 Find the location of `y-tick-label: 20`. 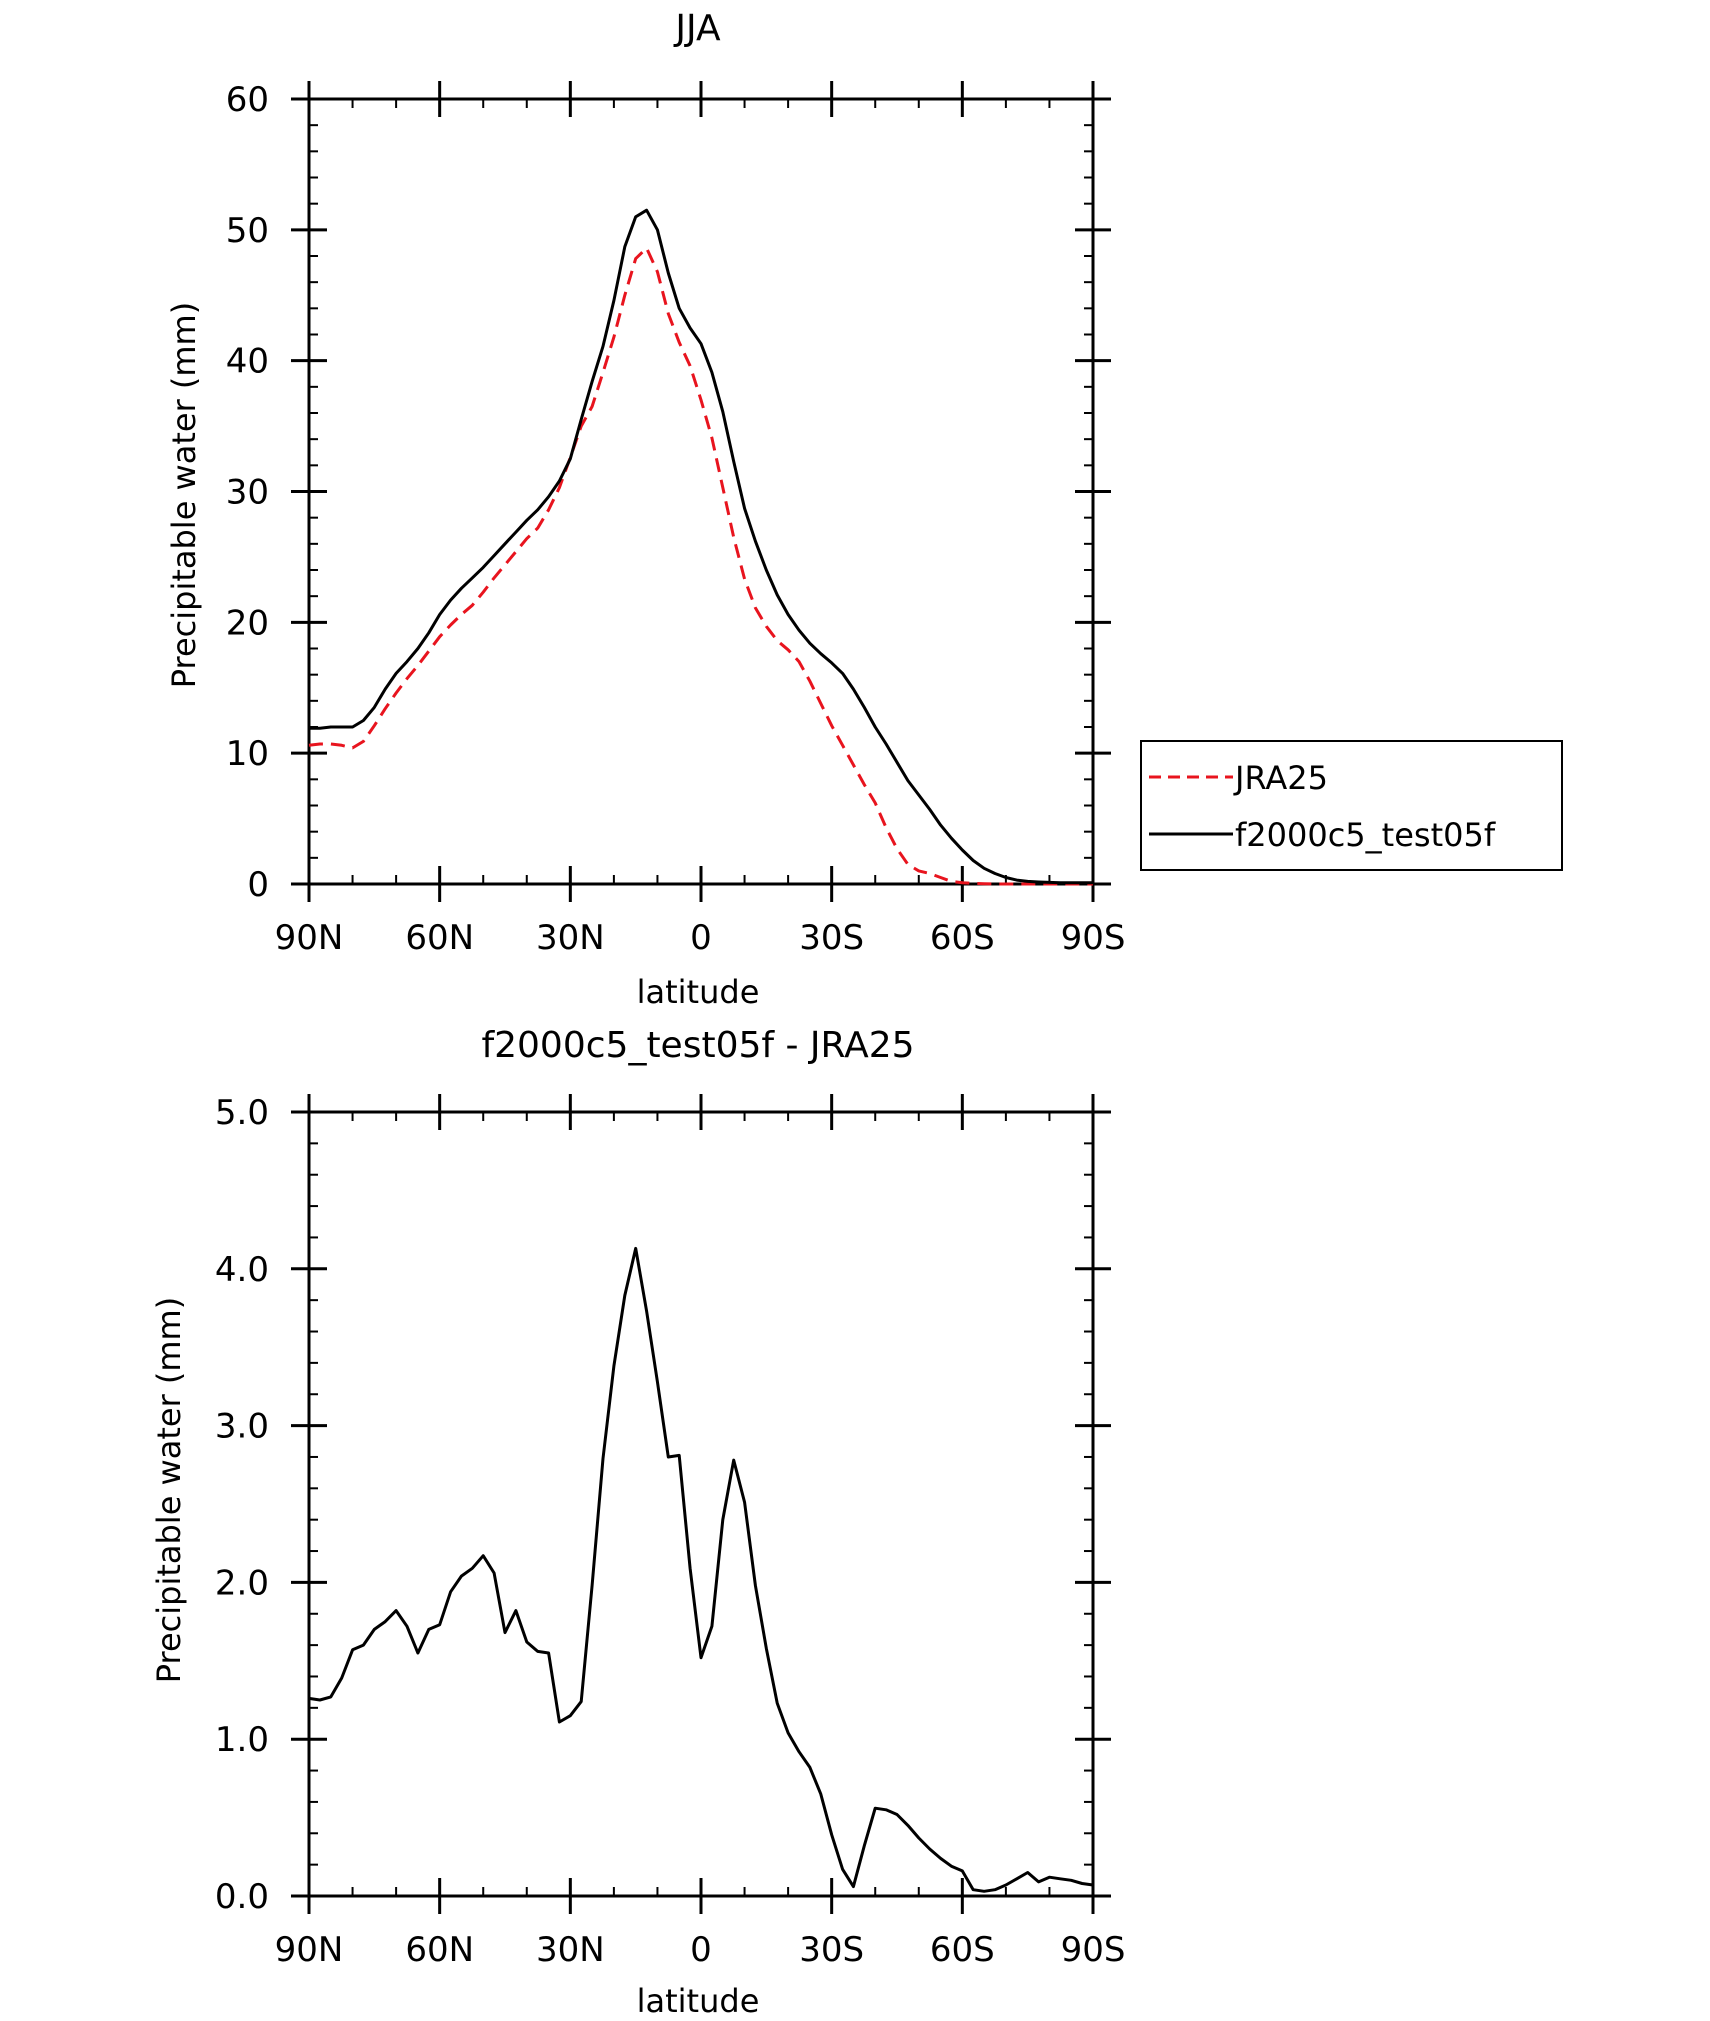

y-tick-label: 20 is located at coordinates (247, 623).